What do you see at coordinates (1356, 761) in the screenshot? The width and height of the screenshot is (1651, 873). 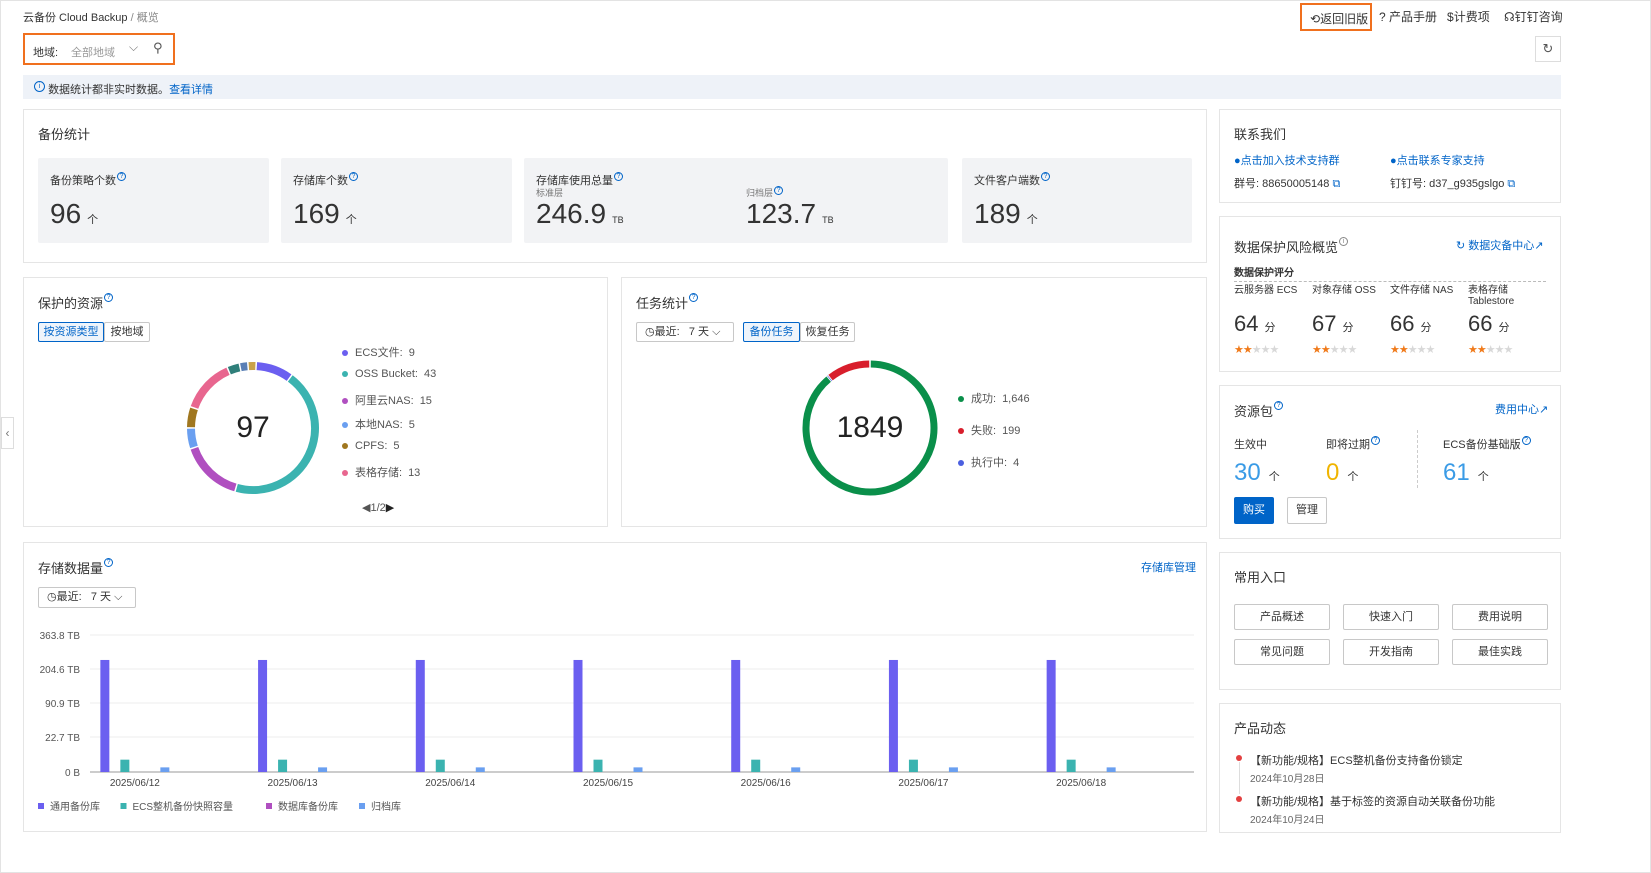 I see `news-item-link: 【新功能/规格】ECS整机备份支持备份锁定` at bounding box center [1356, 761].